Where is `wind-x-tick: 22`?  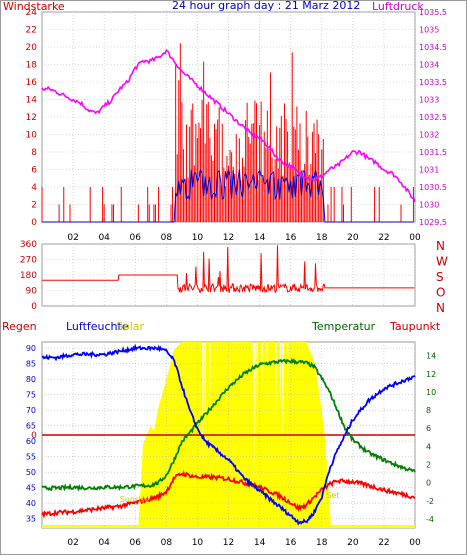 wind-x-tick: 22 is located at coordinates (383, 238).